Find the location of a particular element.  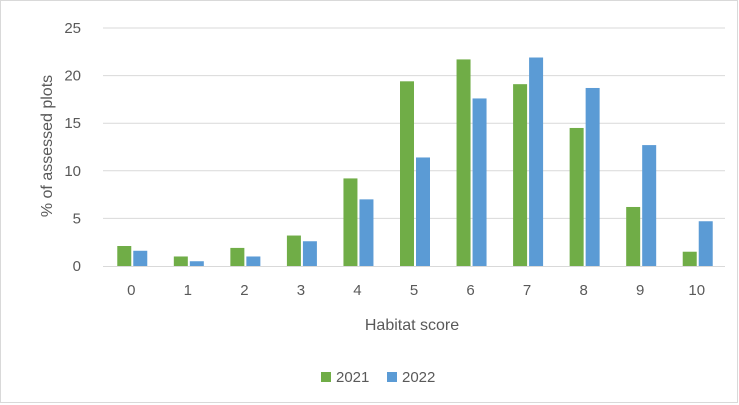

x-tick-label: 0 is located at coordinates (131, 290).